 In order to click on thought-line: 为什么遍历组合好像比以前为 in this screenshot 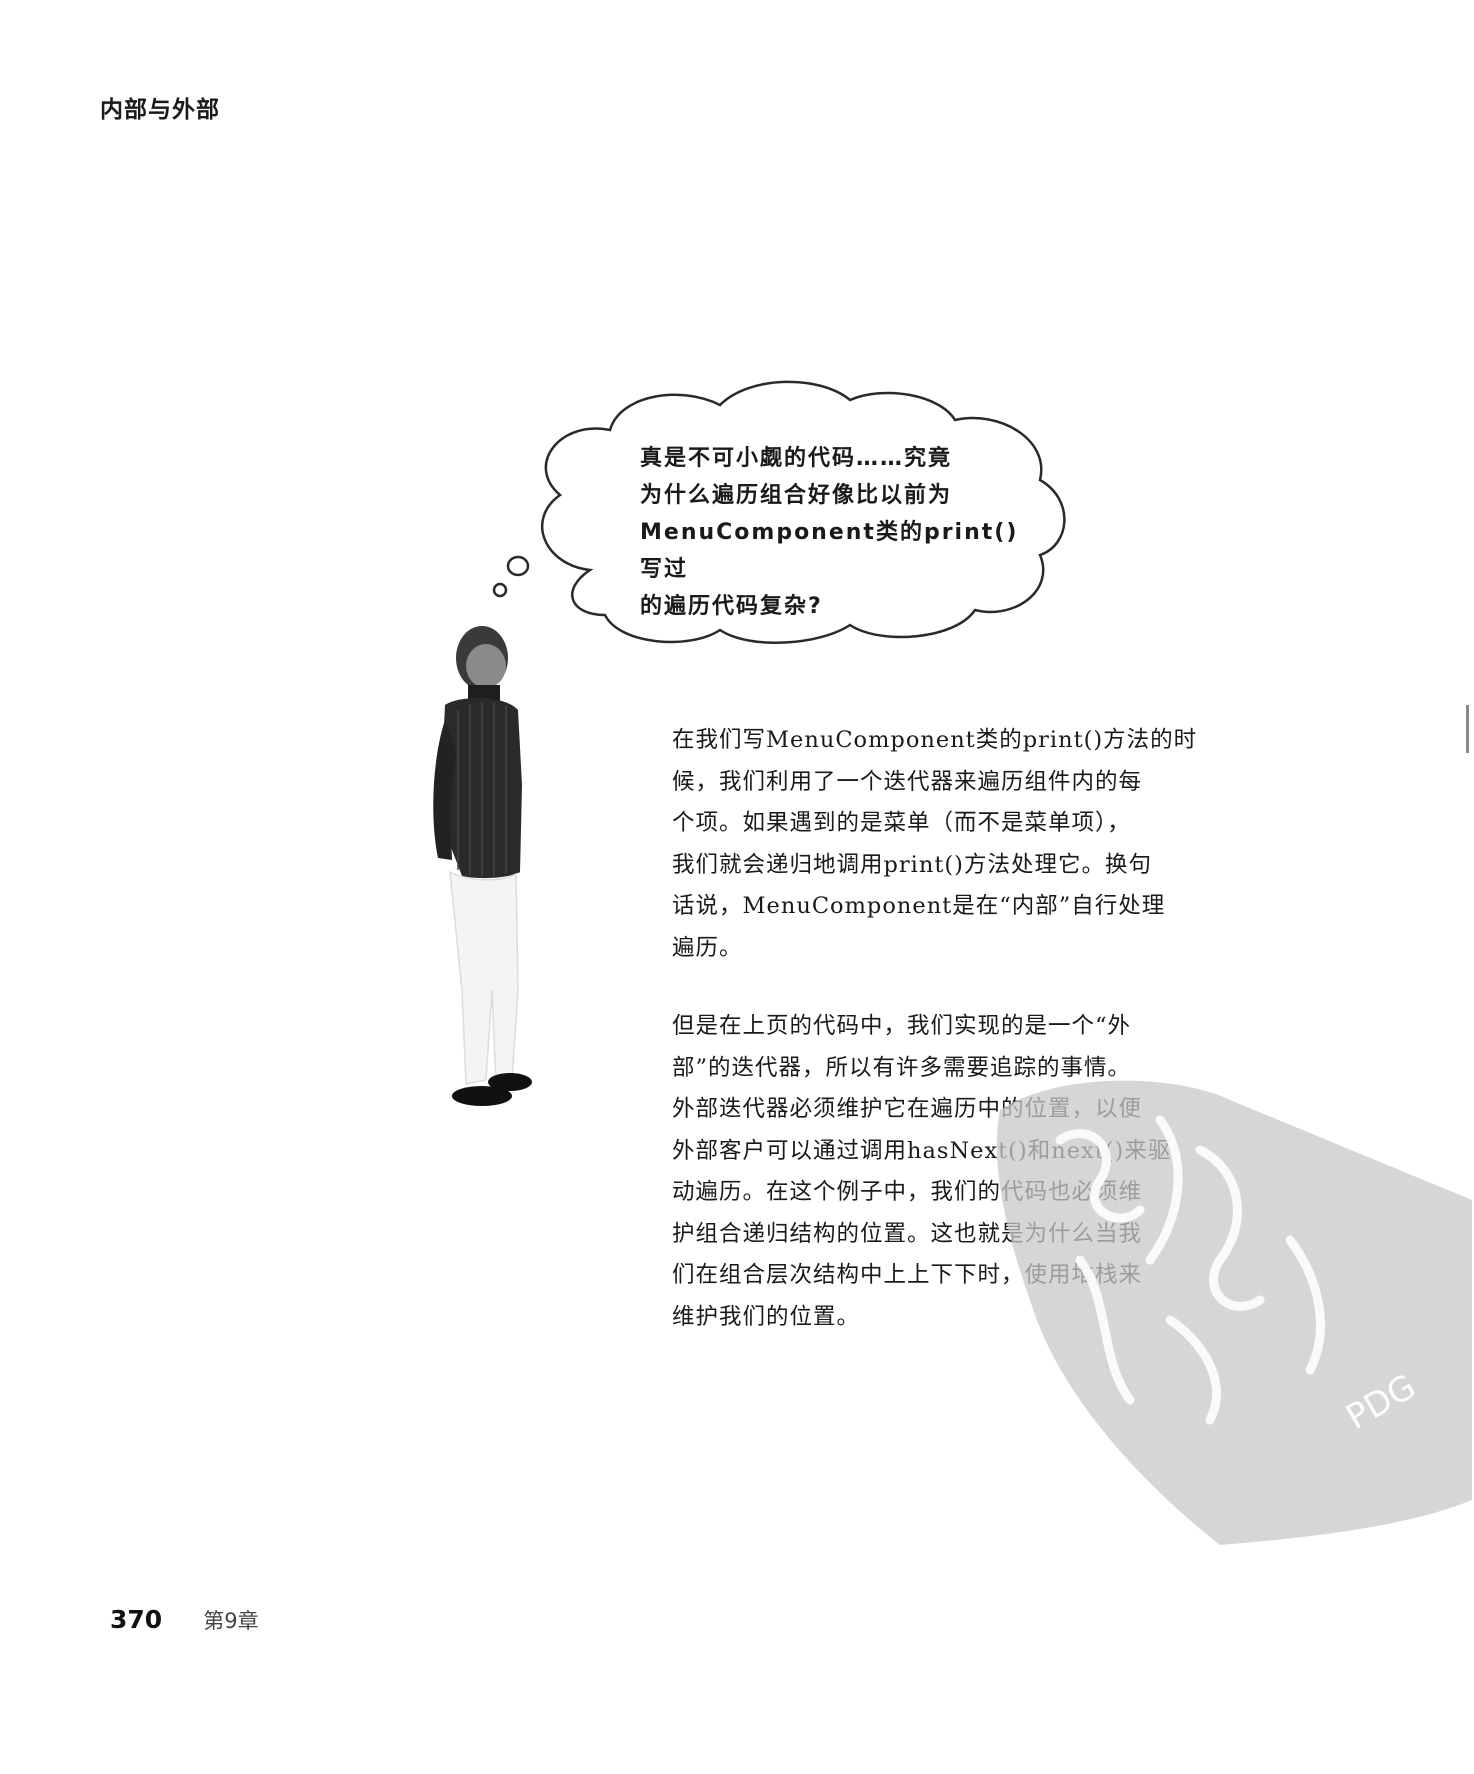, I will do `click(796, 495)`.